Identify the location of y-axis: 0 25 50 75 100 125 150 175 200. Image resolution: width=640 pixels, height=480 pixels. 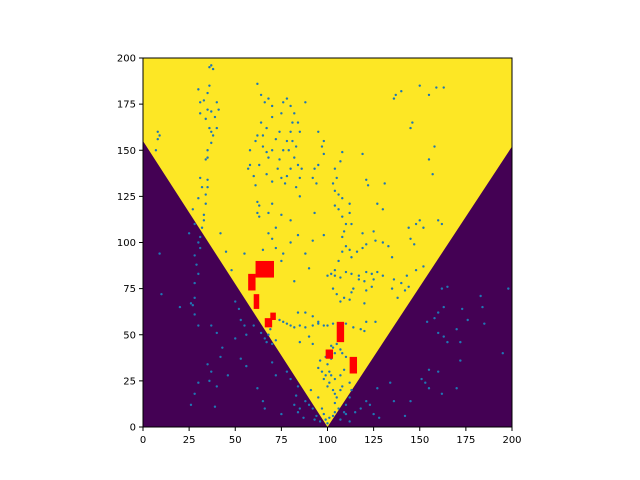
(130, 244).